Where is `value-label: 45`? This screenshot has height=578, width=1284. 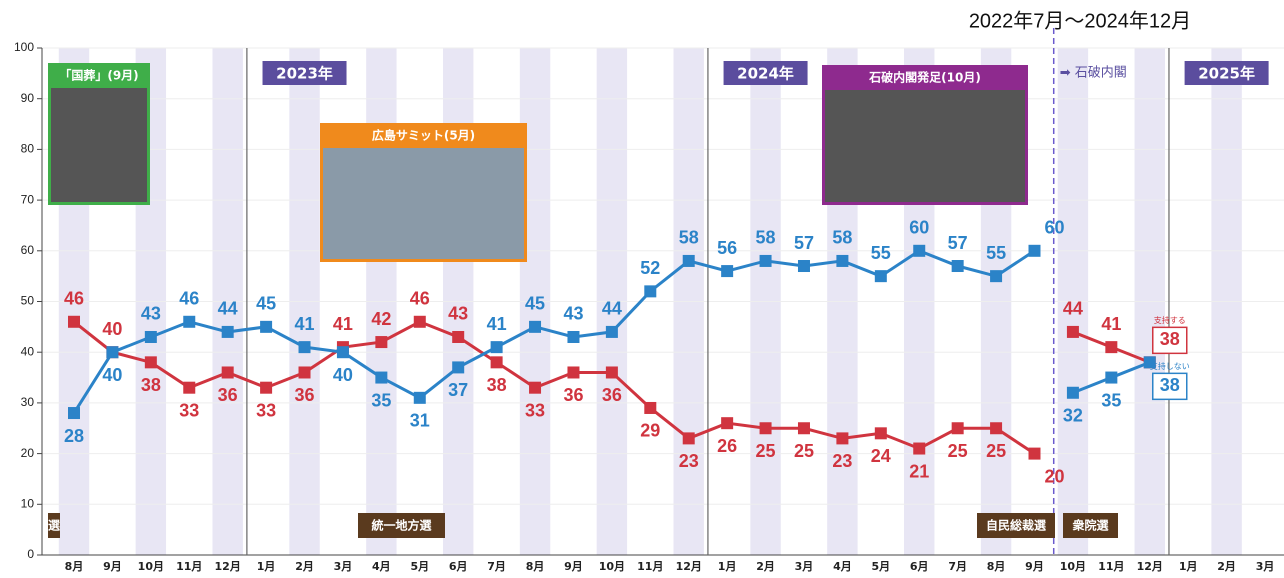
value-label: 45 is located at coordinates (266, 304).